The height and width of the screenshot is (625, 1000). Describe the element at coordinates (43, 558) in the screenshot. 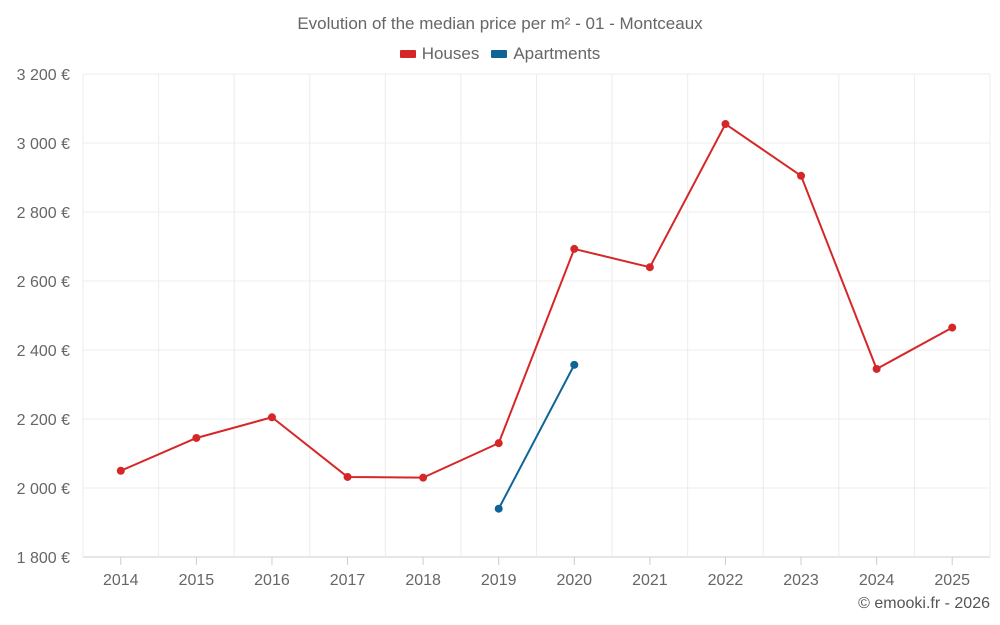

I see `y-tick-label: 1 800 €` at that location.